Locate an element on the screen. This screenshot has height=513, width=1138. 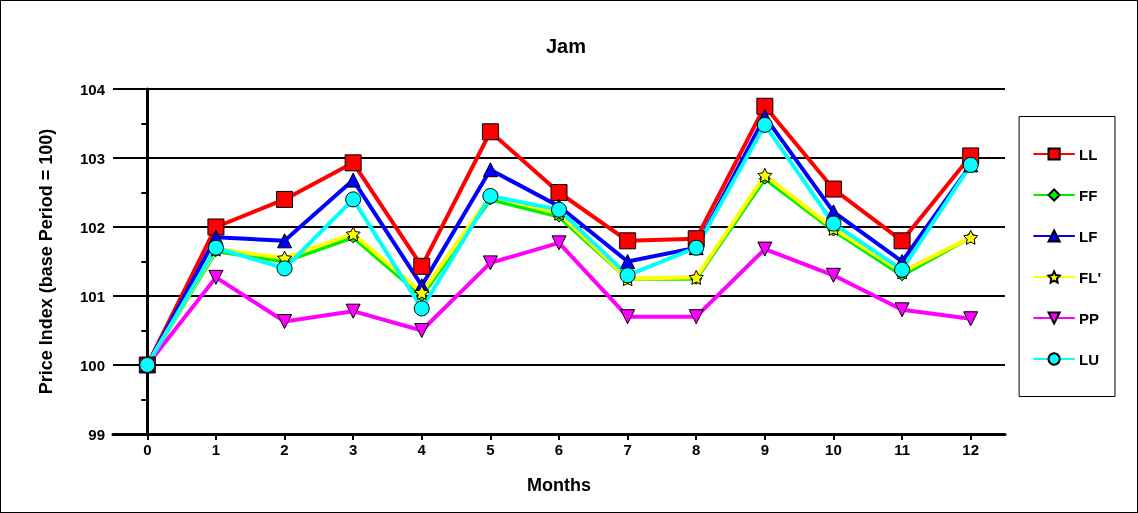
x-tick-label: 6 is located at coordinates (559, 449).